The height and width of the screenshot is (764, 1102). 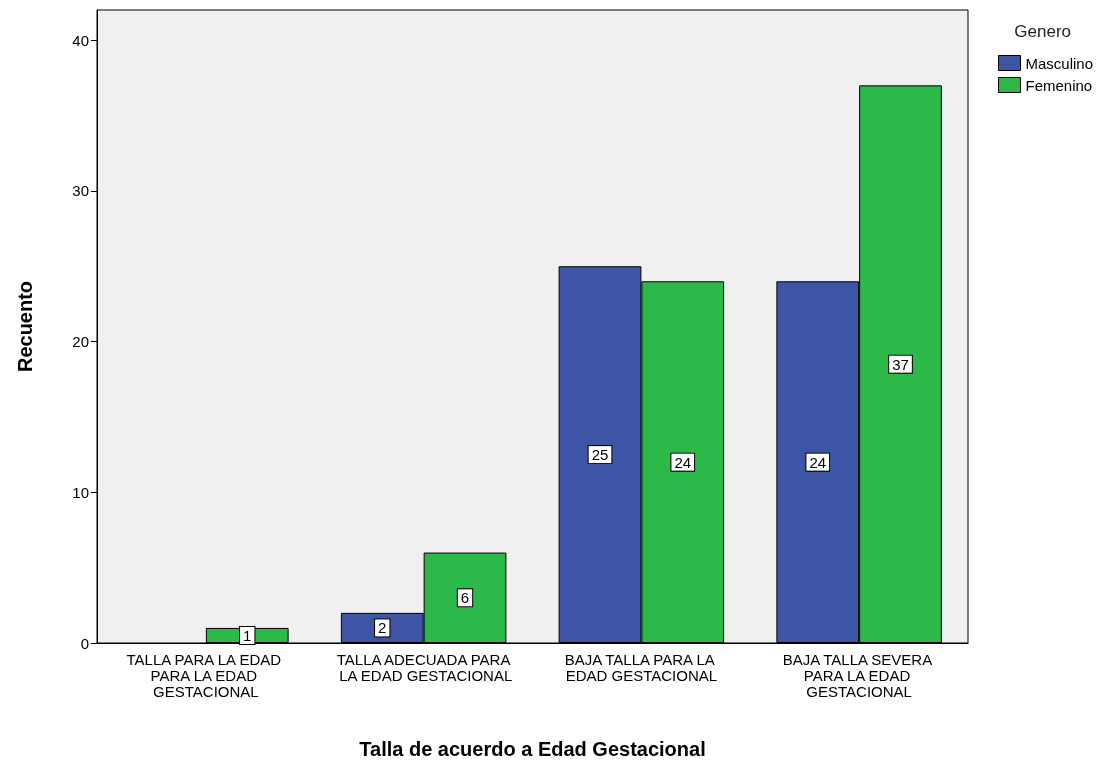 What do you see at coordinates (465, 598) in the screenshot?
I see `data-label: 6` at bounding box center [465, 598].